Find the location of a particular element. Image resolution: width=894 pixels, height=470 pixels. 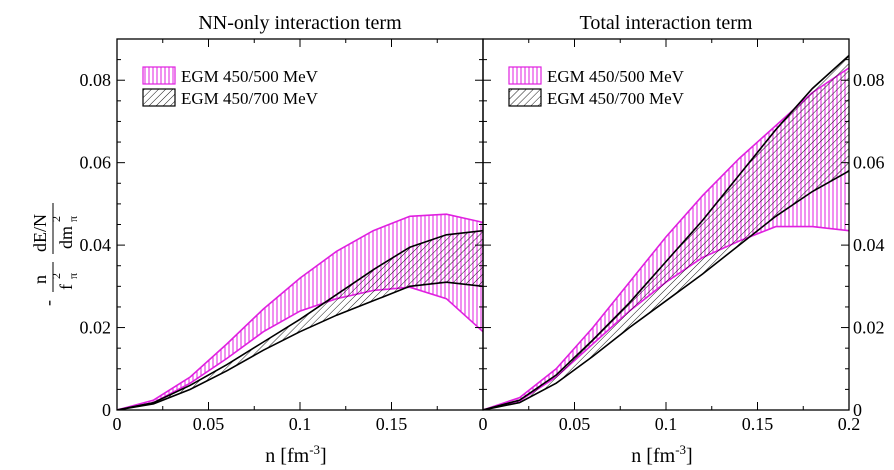

y-label-f-sup: 2 is located at coordinates (56, 276).